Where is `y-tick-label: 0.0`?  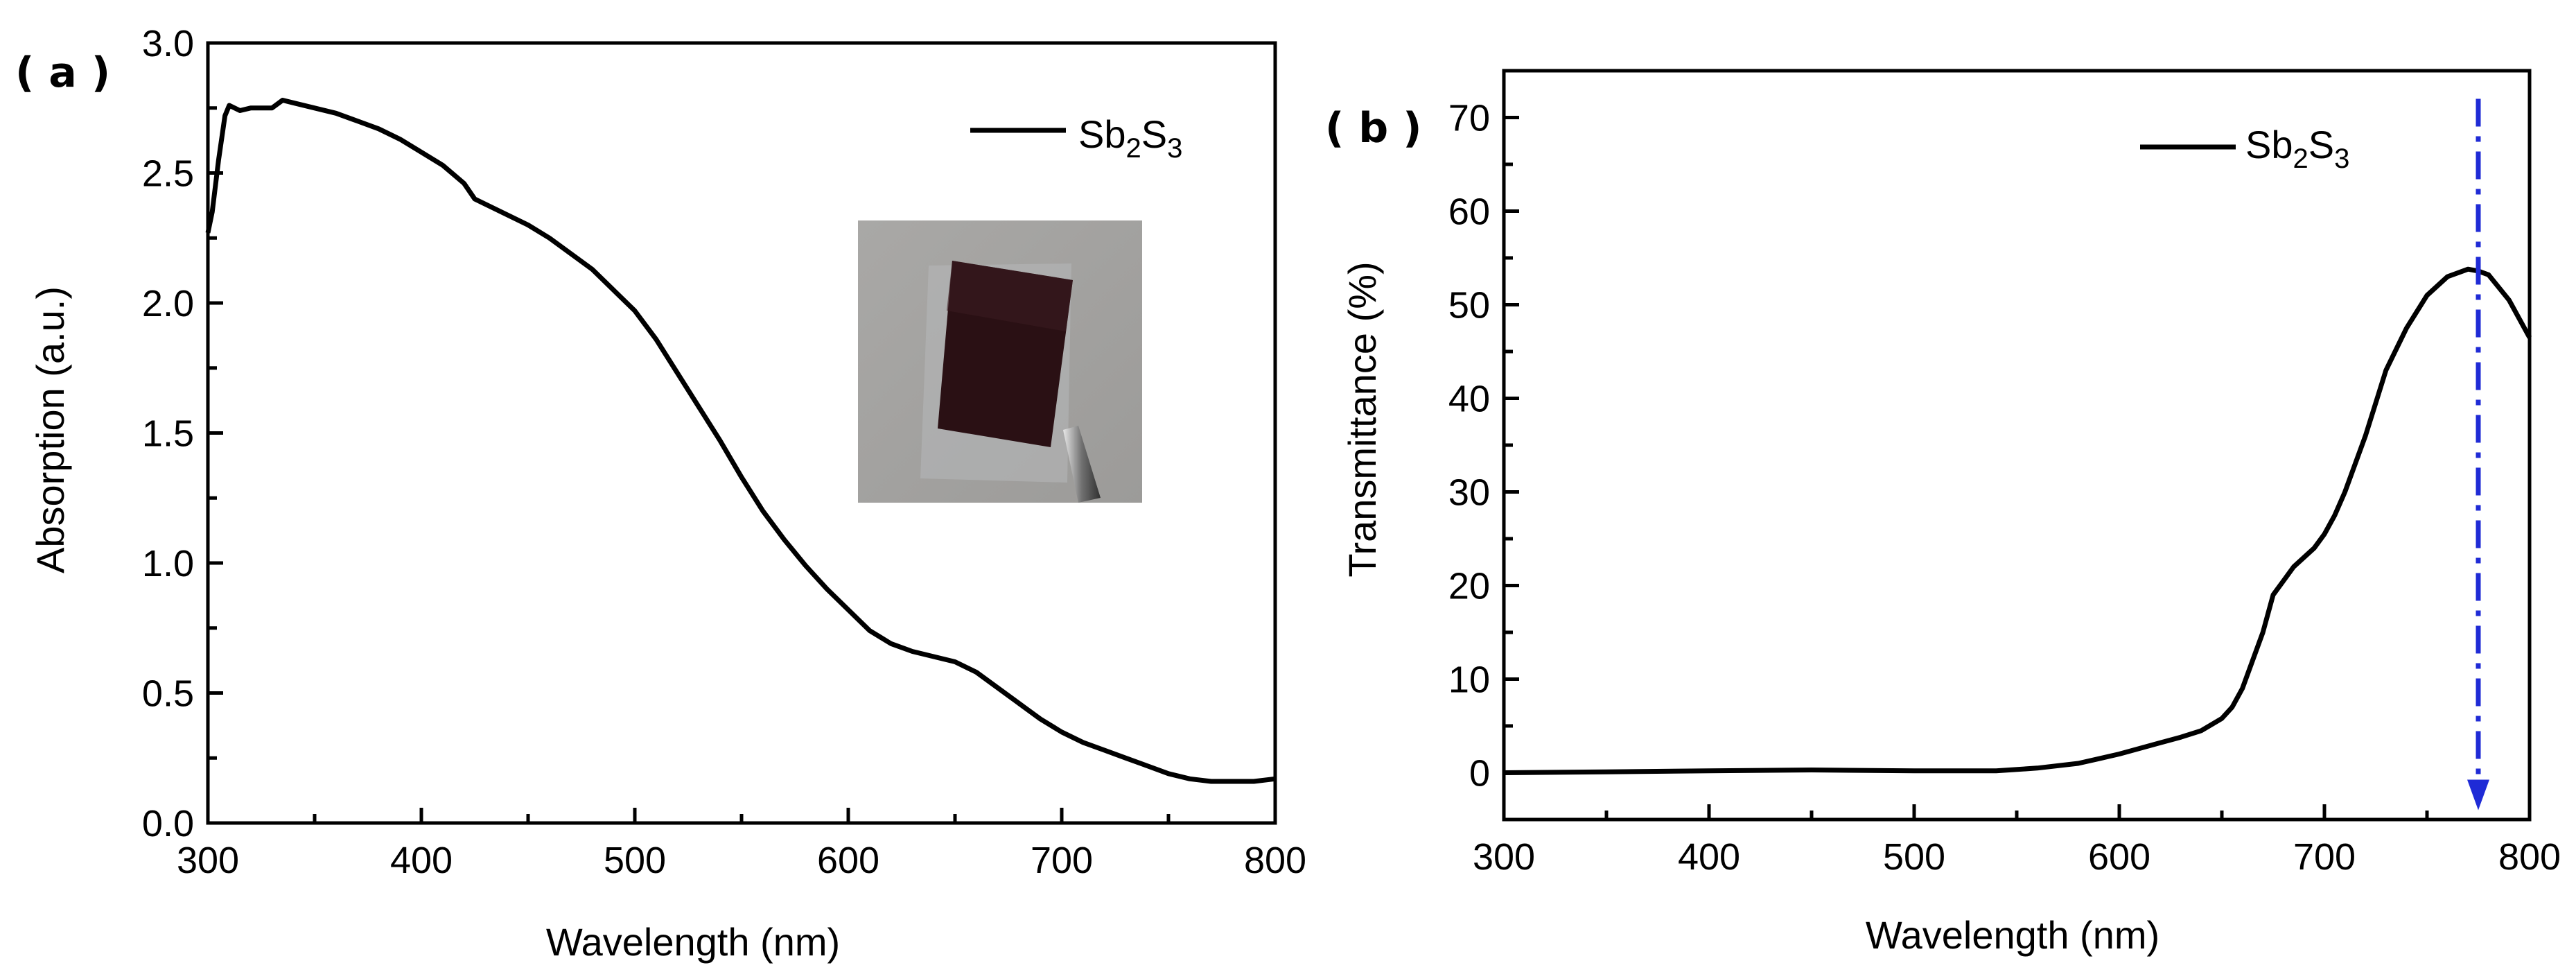
y-tick-label: 0.0 is located at coordinates (168, 823).